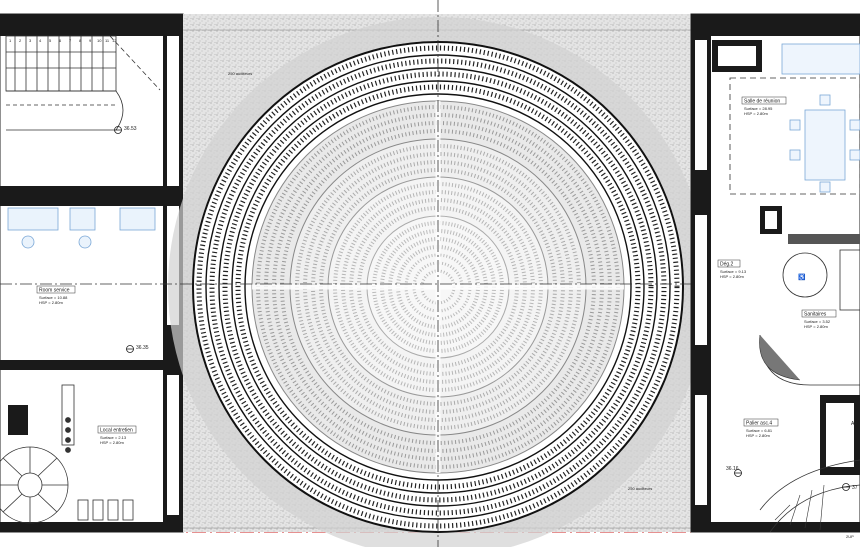 This screenshot has width=860, height=547. Describe the element at coordinates (80, 40) in the screenshot. I see `stair-step-8: 8` at that location.